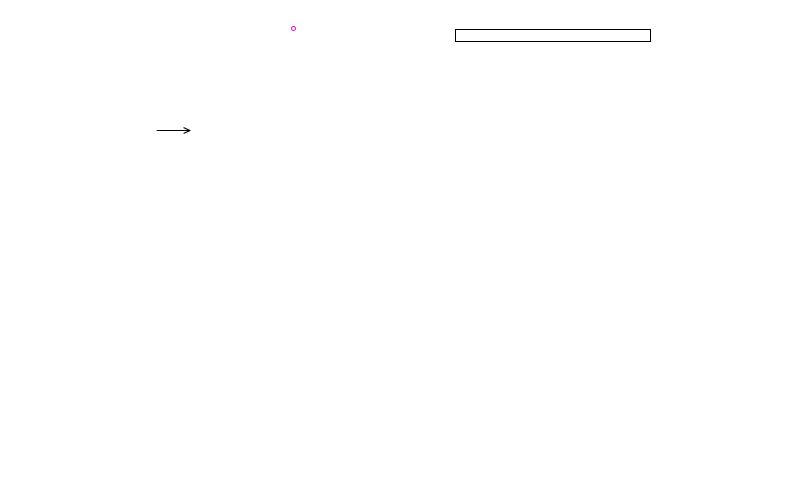 The image size is (791, 492). I want to click on argo-legend, so click(298, 28).